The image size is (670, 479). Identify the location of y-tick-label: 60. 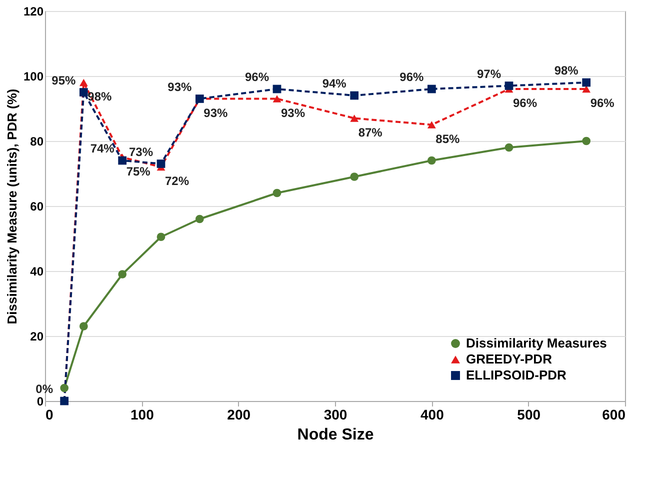
(37, 207).